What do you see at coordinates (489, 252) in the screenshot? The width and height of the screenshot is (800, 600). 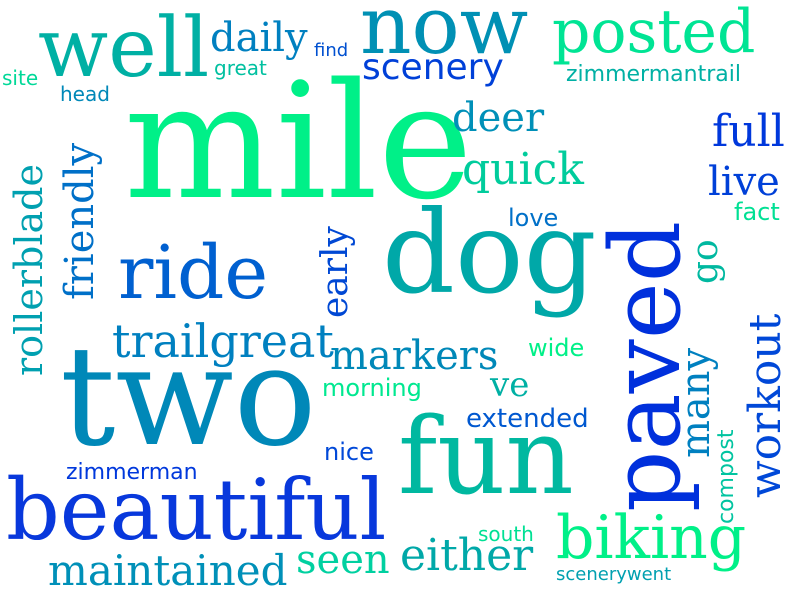 I see `word-dog: dog` at bounding box center [489, 252].